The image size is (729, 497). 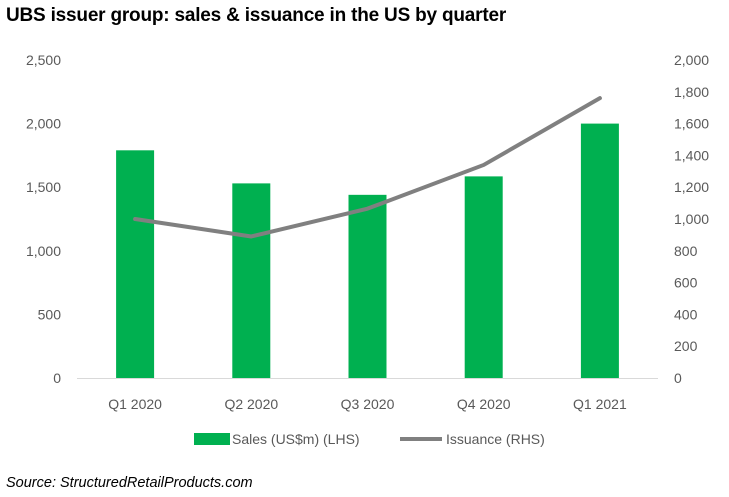 What do you see at coordinates (691, 187) in the screenshot?
I see `right-tick-label: 1,200` at bounding box center [691, 187].